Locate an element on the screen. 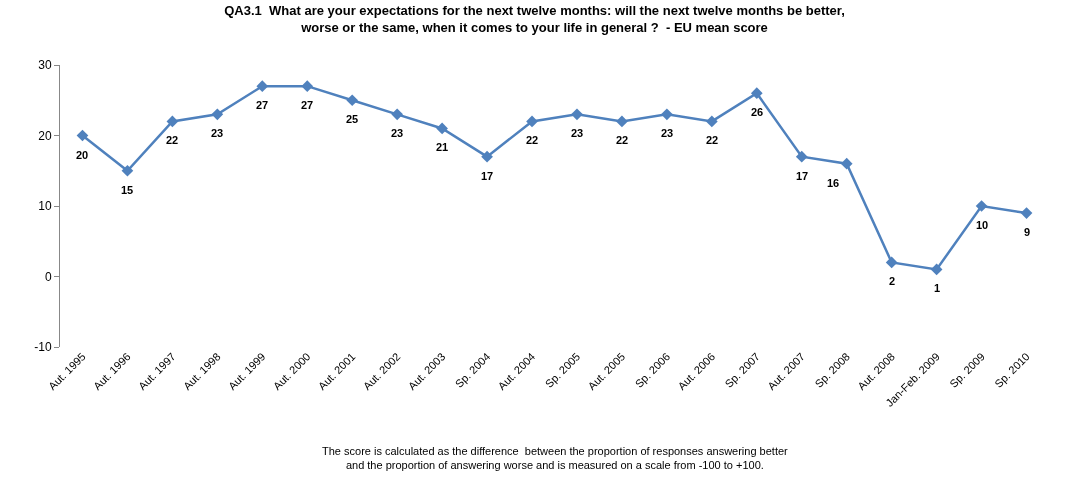 This screenshot has height=497, width=1069. data-label: 10 is located at coordinates (982, 225).